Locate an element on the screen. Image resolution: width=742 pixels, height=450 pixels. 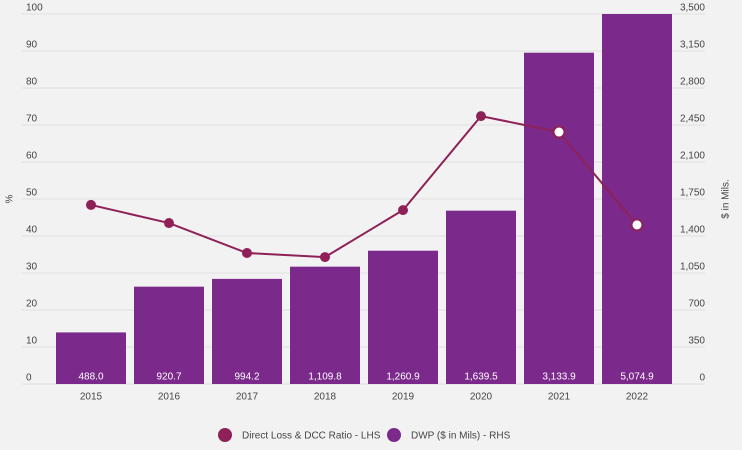
bar-value-label: 3,133.9 is located at coordinates (559, 377).